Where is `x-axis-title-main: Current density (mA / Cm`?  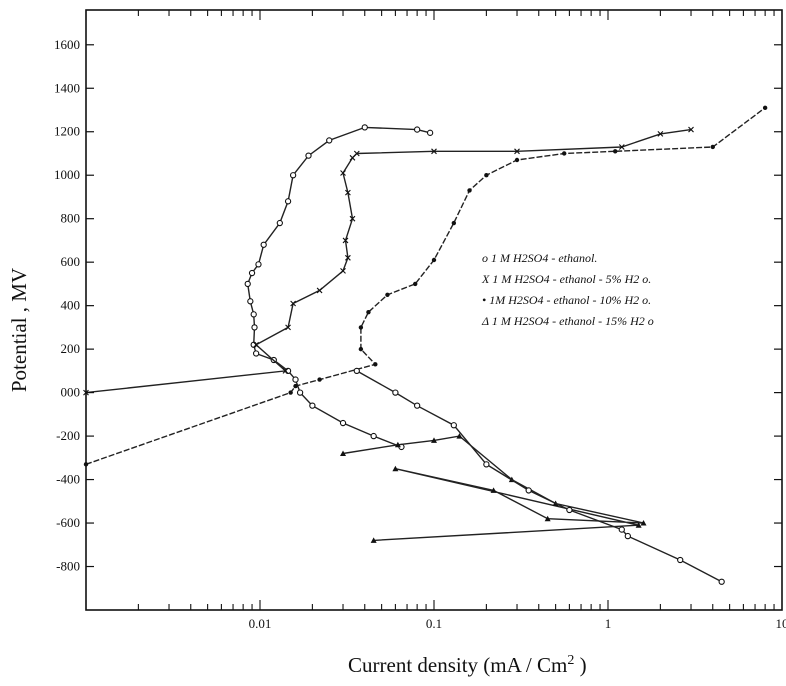 x-axis-title-main: Current density (mA / Cm is located at coordinates (457, 665).